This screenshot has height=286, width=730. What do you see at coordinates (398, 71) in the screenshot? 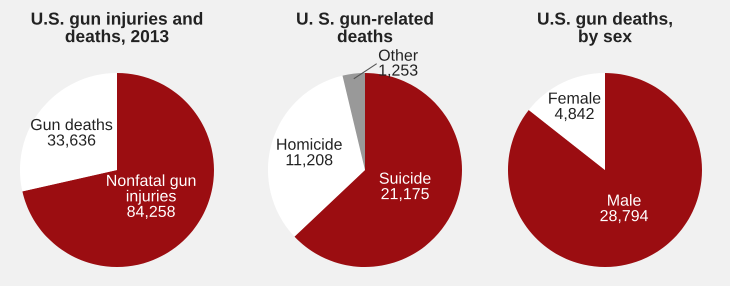
I see `data-label: 1,253` at bounding box center [398, 71].